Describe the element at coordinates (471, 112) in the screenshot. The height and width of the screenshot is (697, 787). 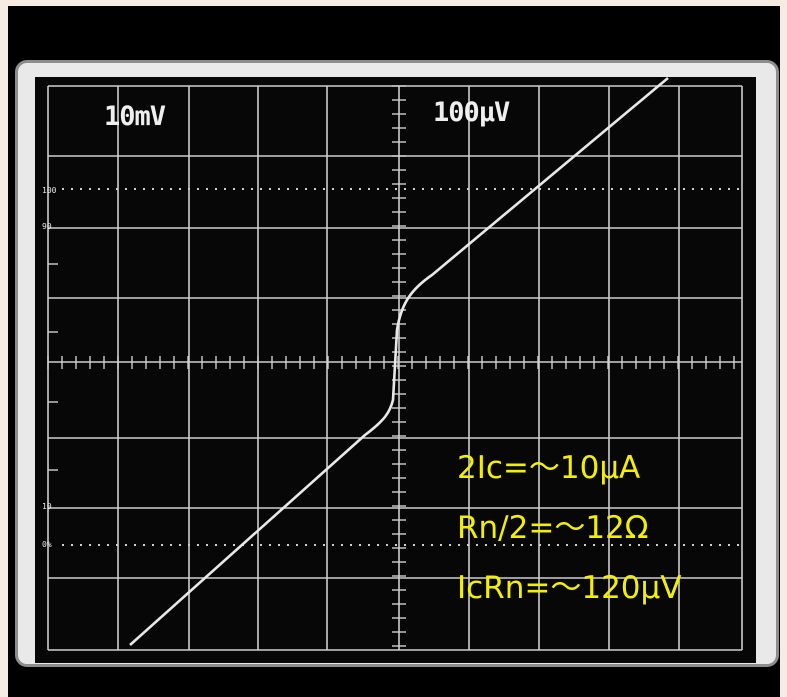
I see `channel-2-range-readout: 100µV` at that location.